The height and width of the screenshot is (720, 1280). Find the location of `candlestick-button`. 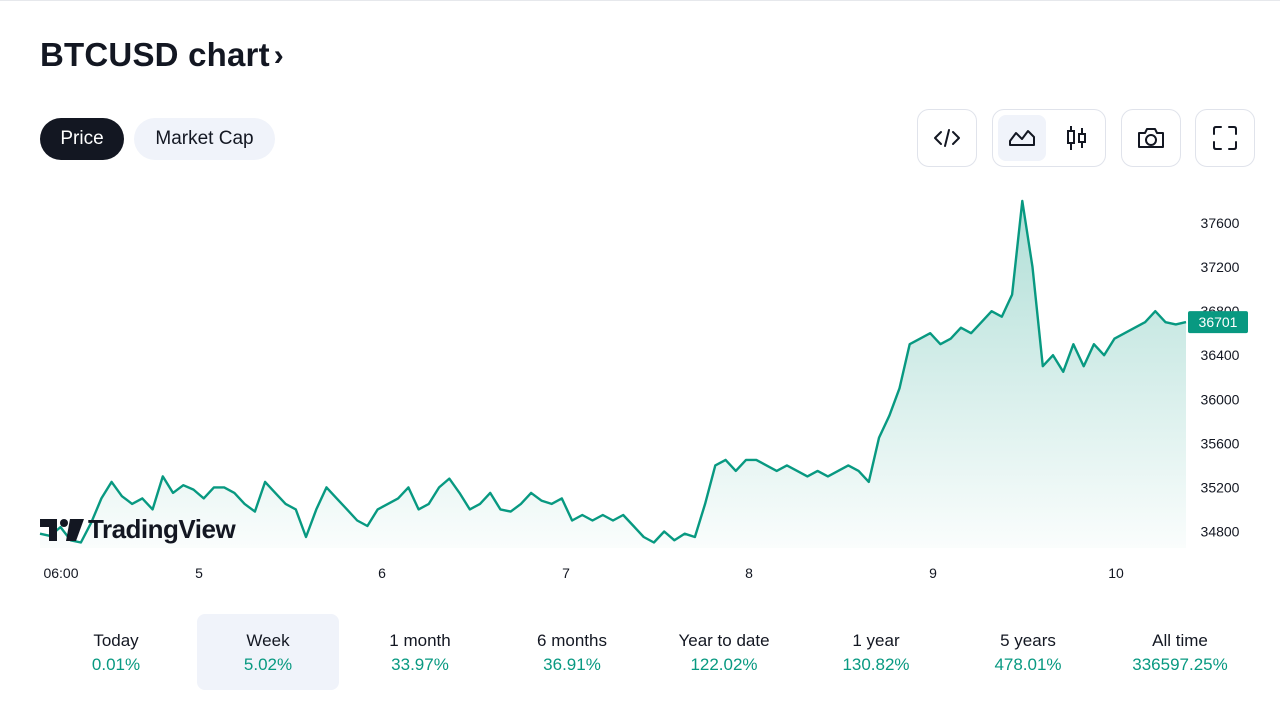

candlestick-button is located at coordinates (1077, 138).